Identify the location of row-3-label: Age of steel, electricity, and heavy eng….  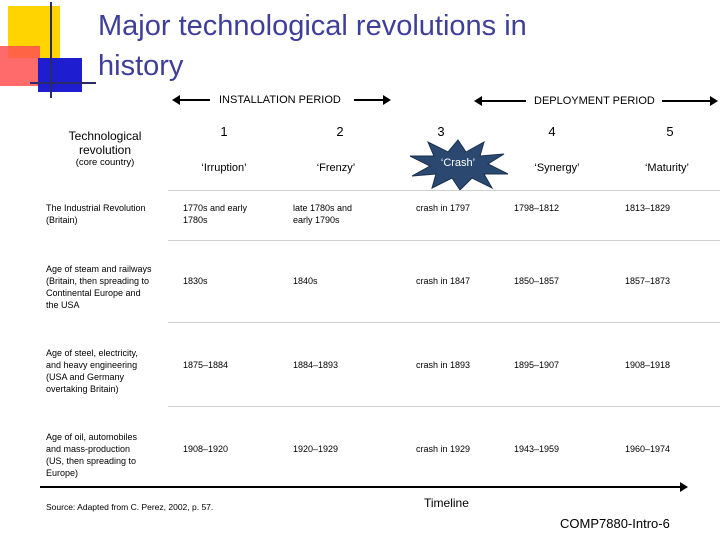
(92, 371).